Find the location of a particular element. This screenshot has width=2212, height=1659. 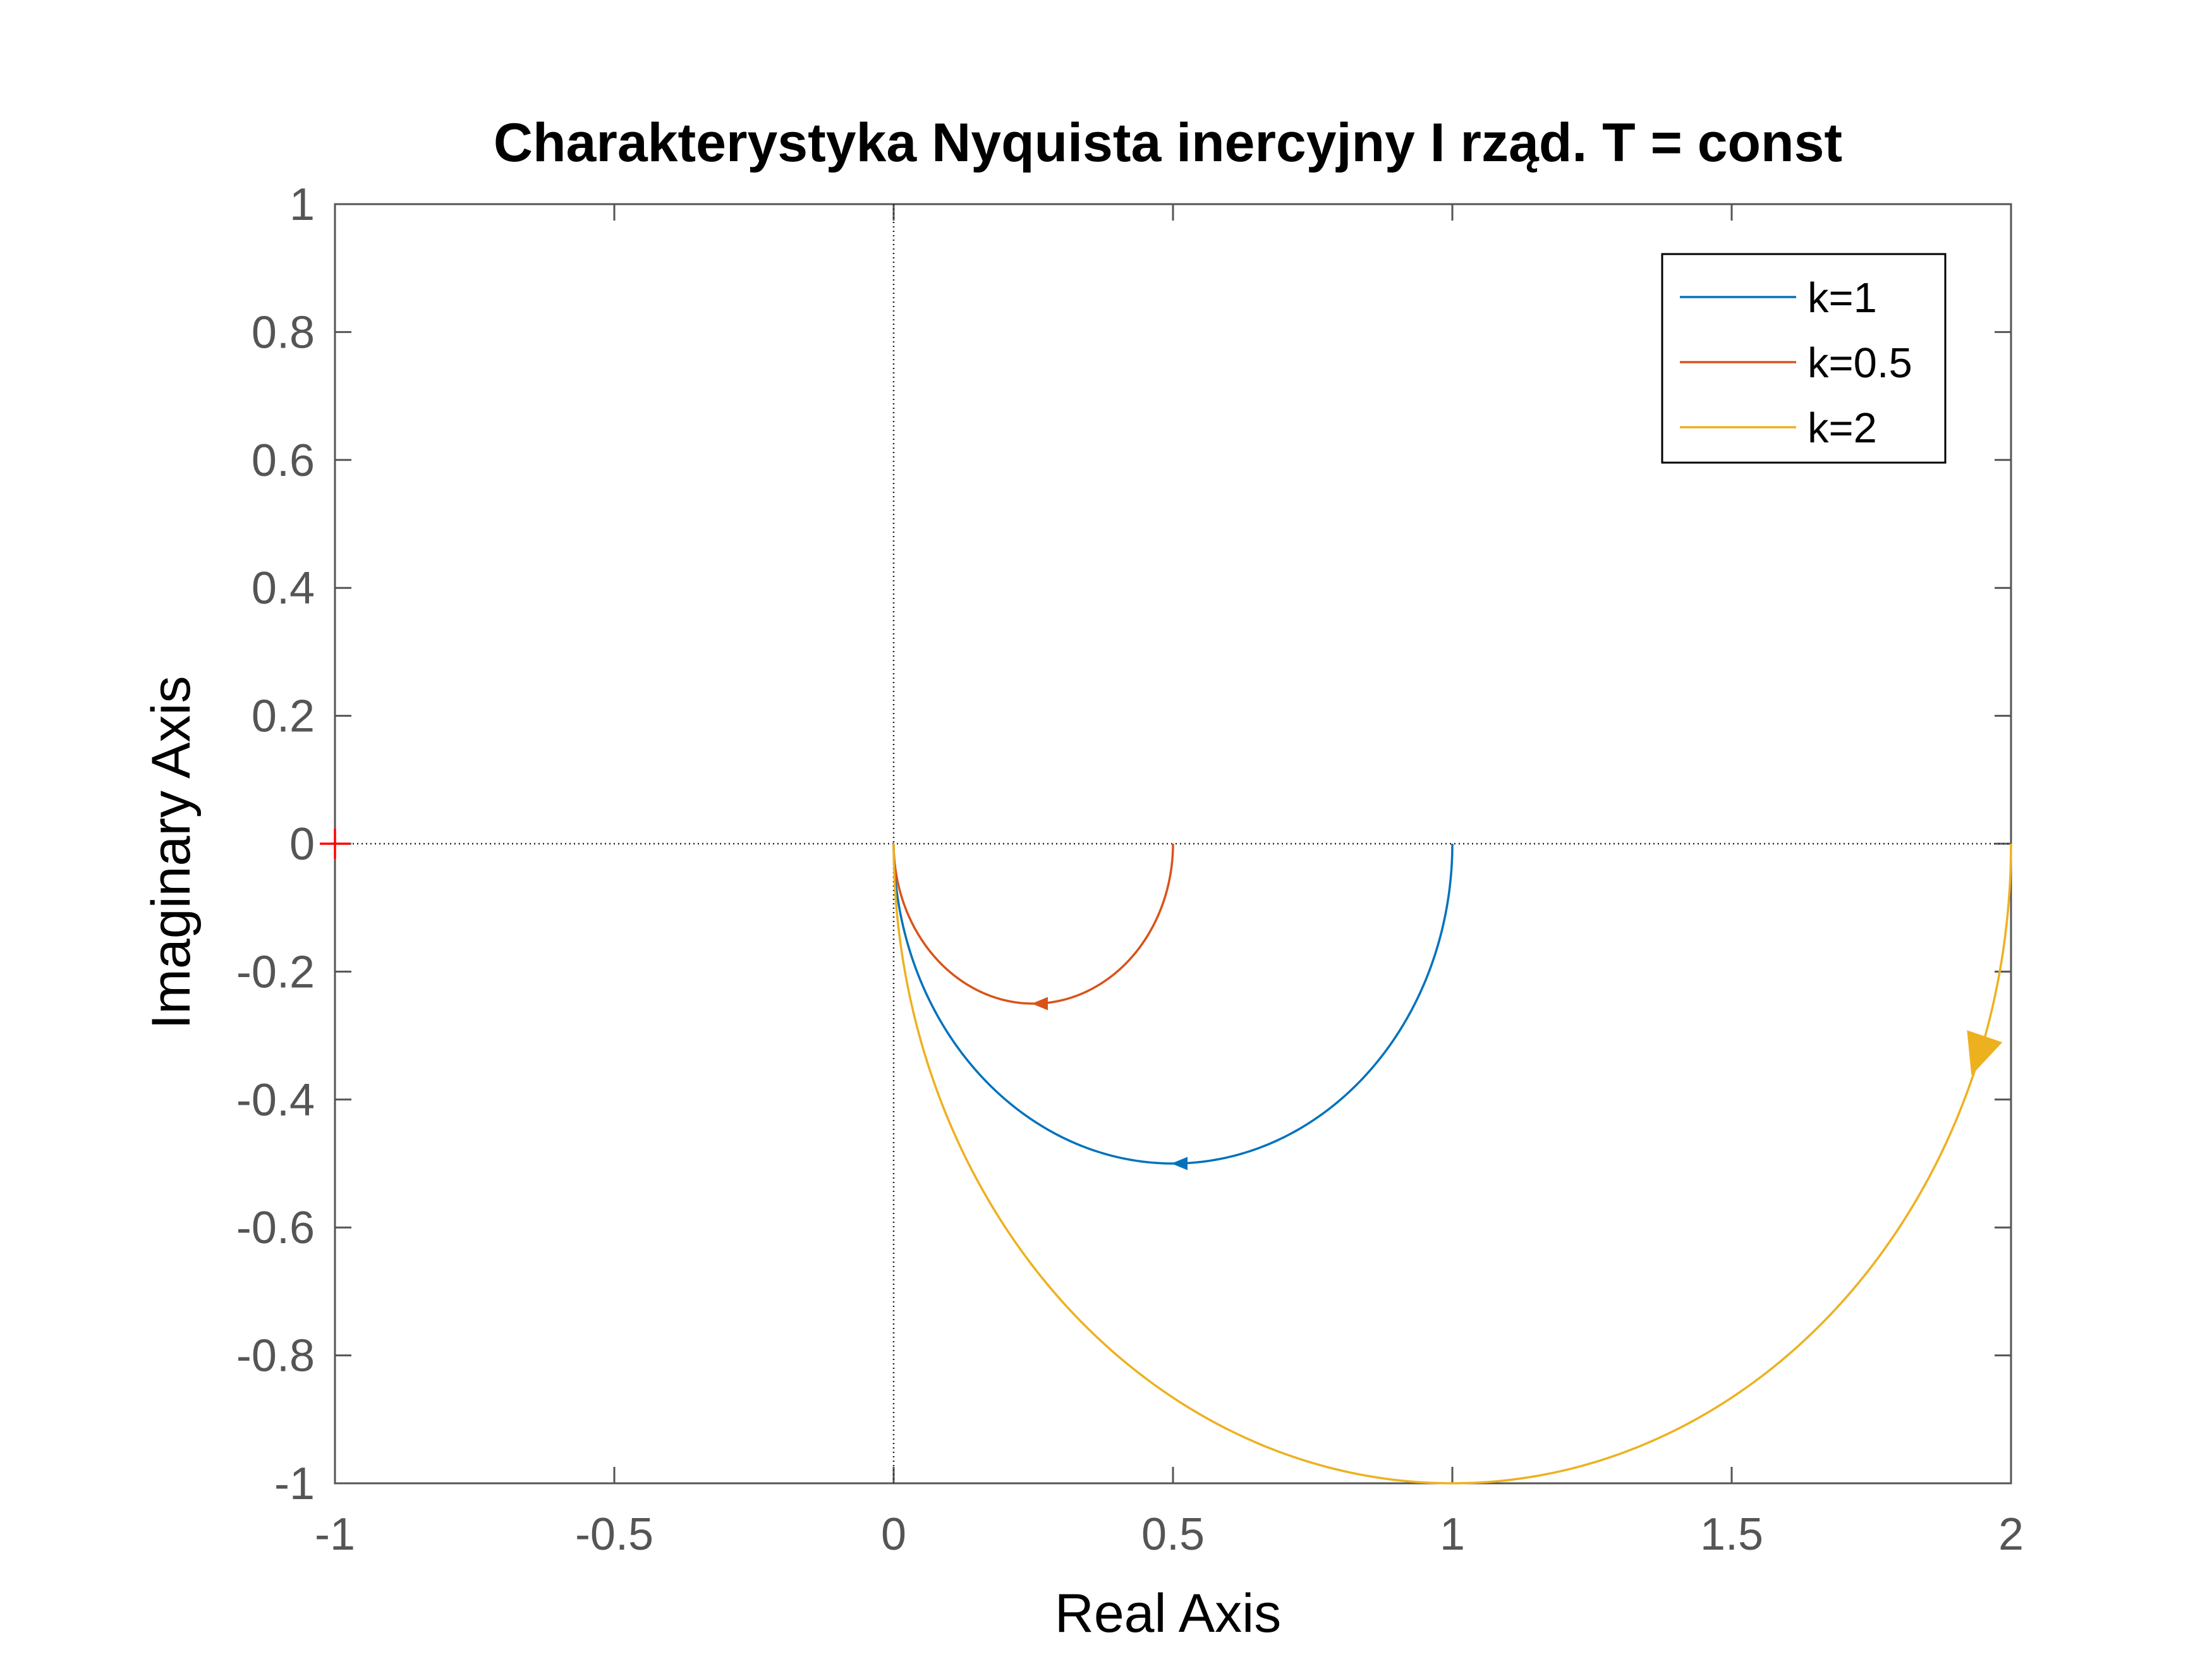

y-tick-label: -0.8 is located at coordinates (275, 1356).